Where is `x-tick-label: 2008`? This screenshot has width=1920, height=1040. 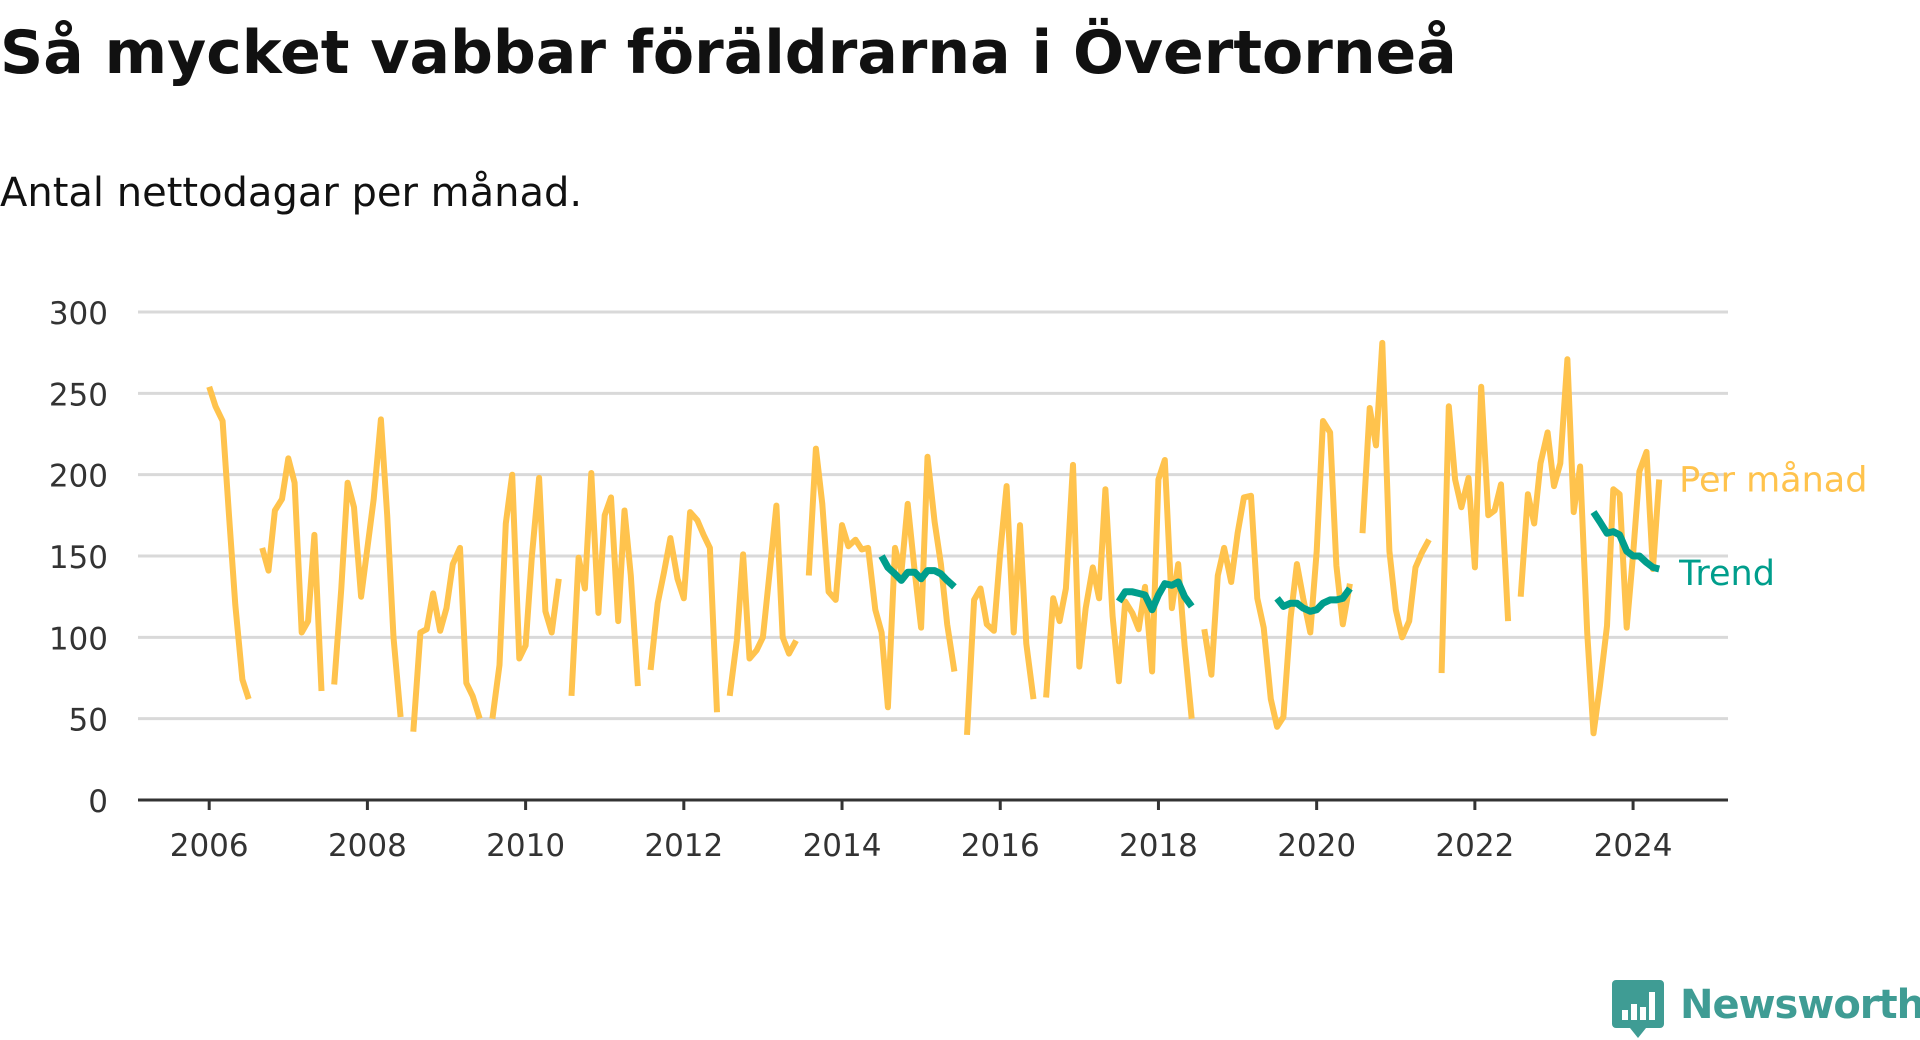
x-tick-label: 2008 is located at coordinates (367, 846).